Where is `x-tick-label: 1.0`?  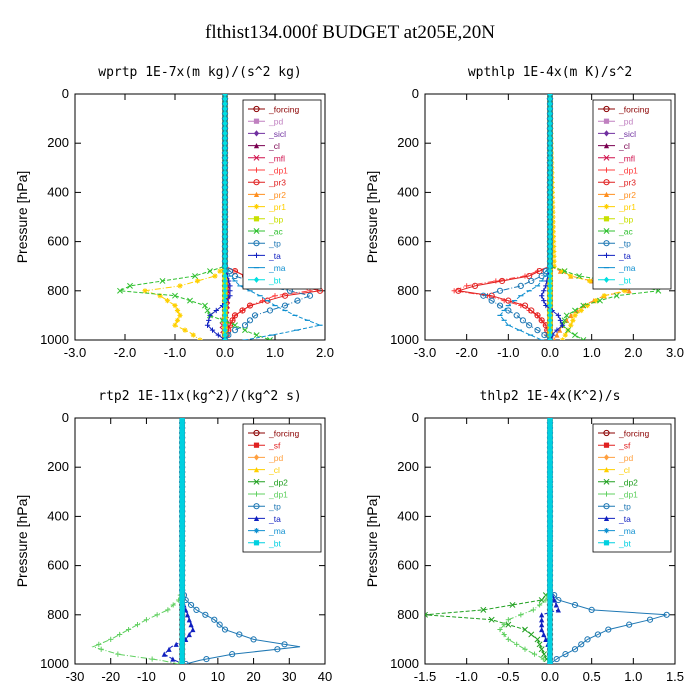 x-tick-label: 1.0 is located at coordinates (275, 352).